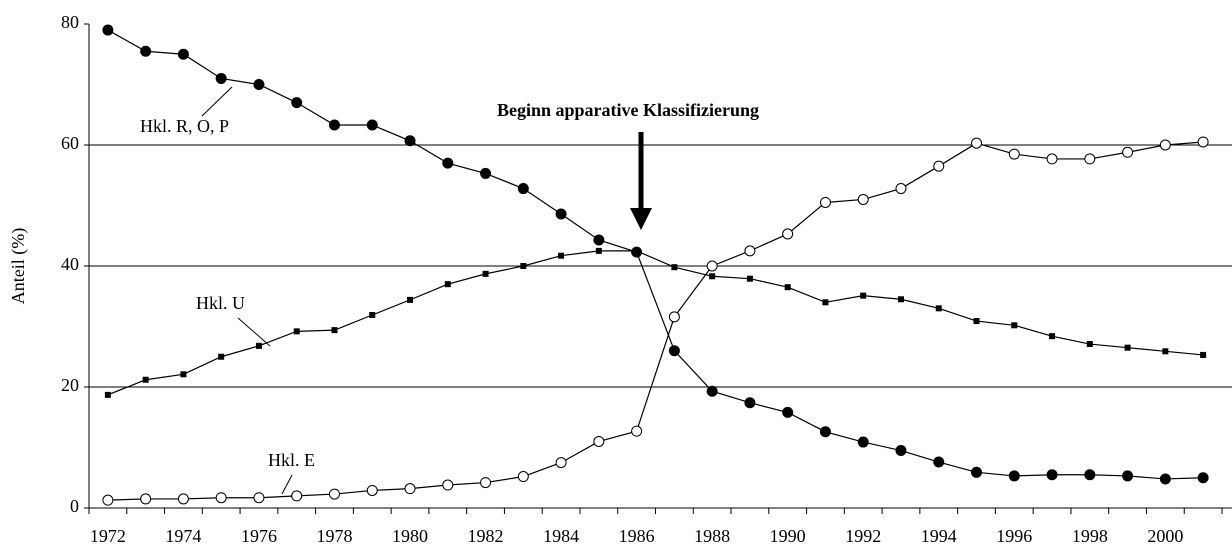 Image resolution: width=1232 pixels, height=553 pixels. I want to click on y-tick-label: 20, so click(70, 385).